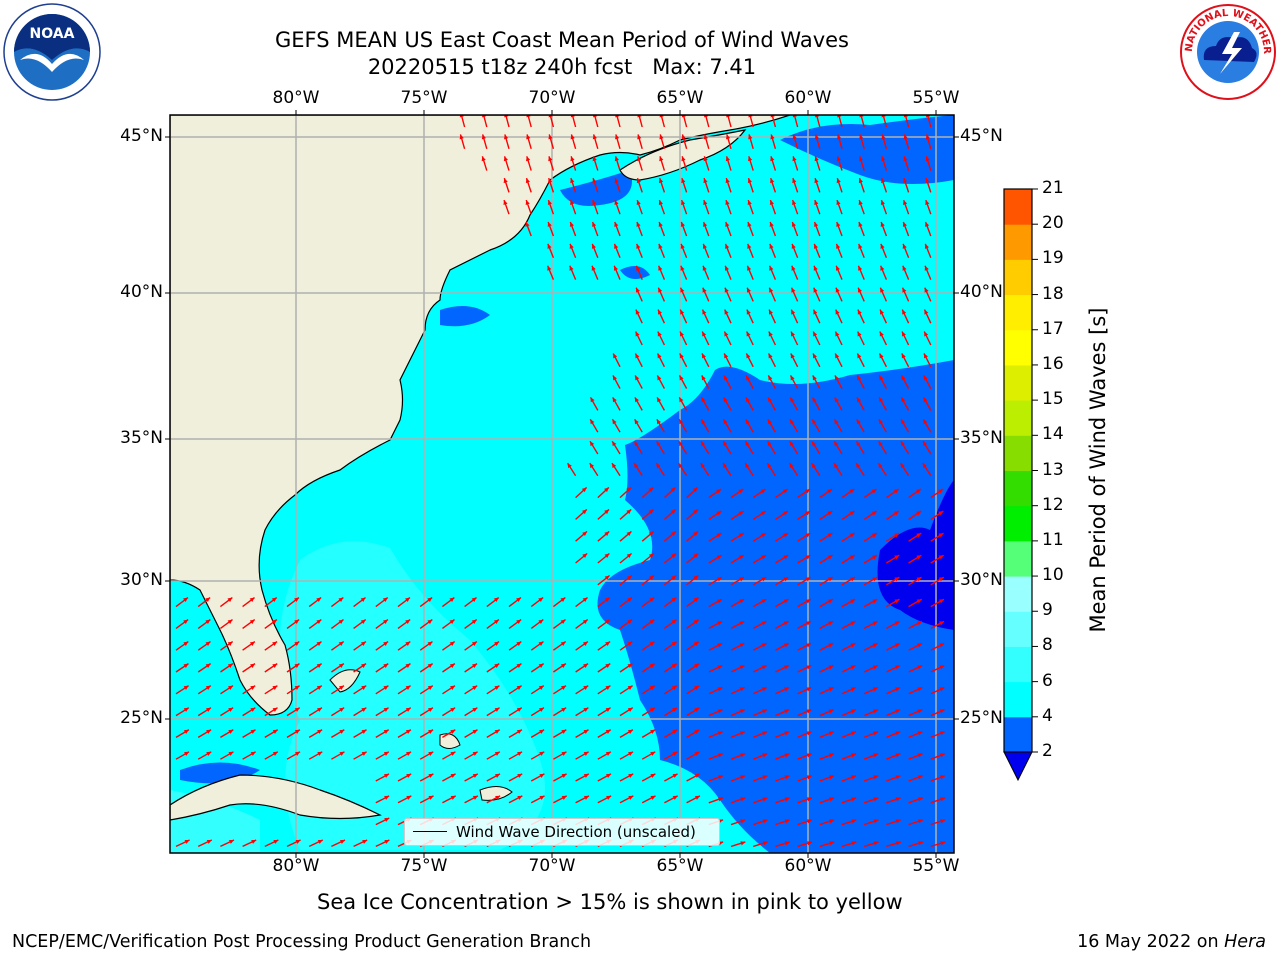  I want to click on colorbar-band, so click(1018, 207).